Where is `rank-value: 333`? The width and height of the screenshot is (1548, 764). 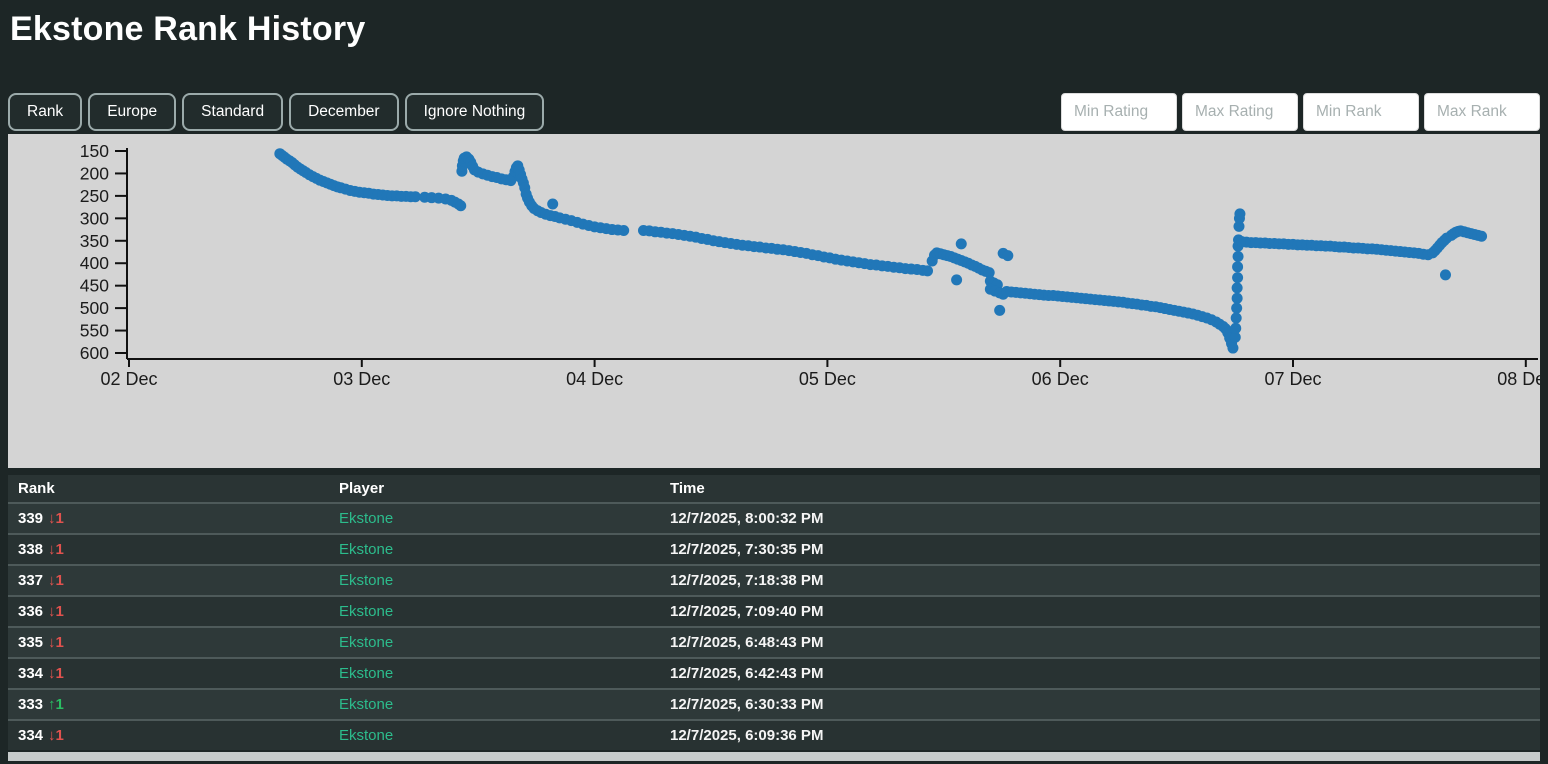 rank-value: 333 is located at coordinates (31, 704).